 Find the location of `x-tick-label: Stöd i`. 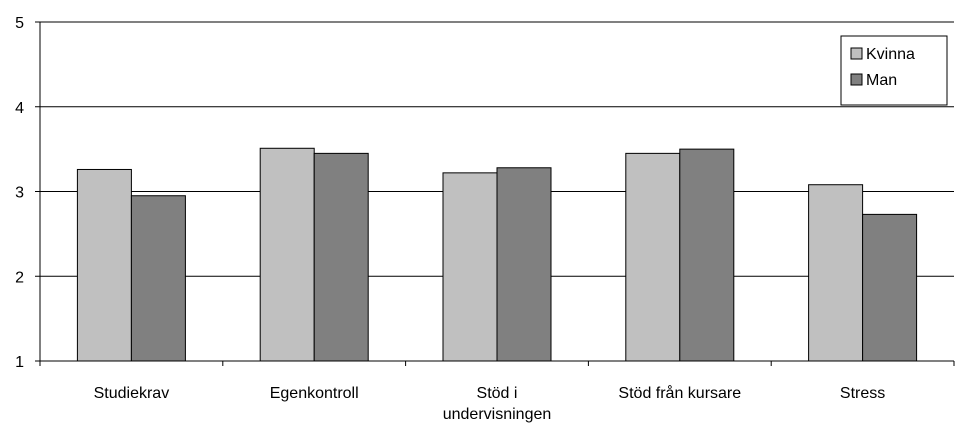

x-tick-label: Stöd i is located at coordinates (497, 393).